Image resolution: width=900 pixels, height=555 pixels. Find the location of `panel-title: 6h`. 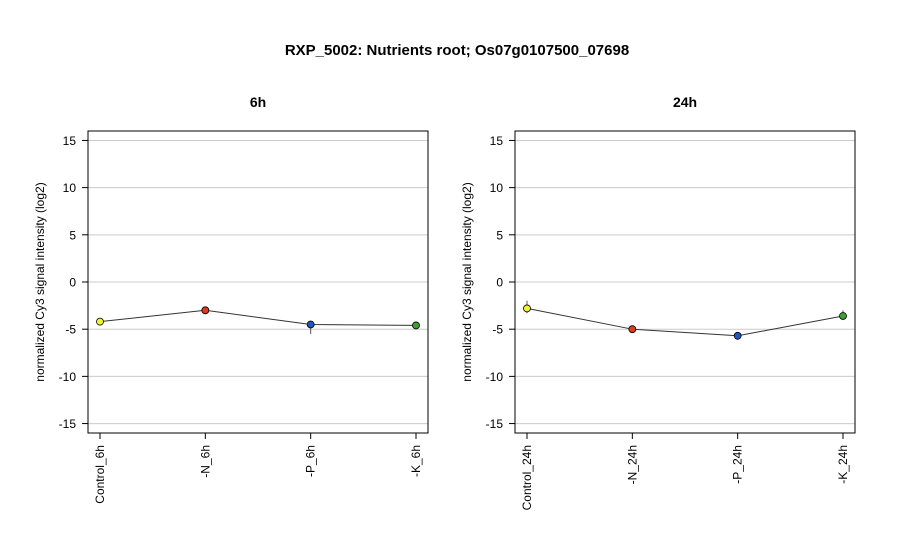

panel-title: 6h is located at coordinates (258, 102).